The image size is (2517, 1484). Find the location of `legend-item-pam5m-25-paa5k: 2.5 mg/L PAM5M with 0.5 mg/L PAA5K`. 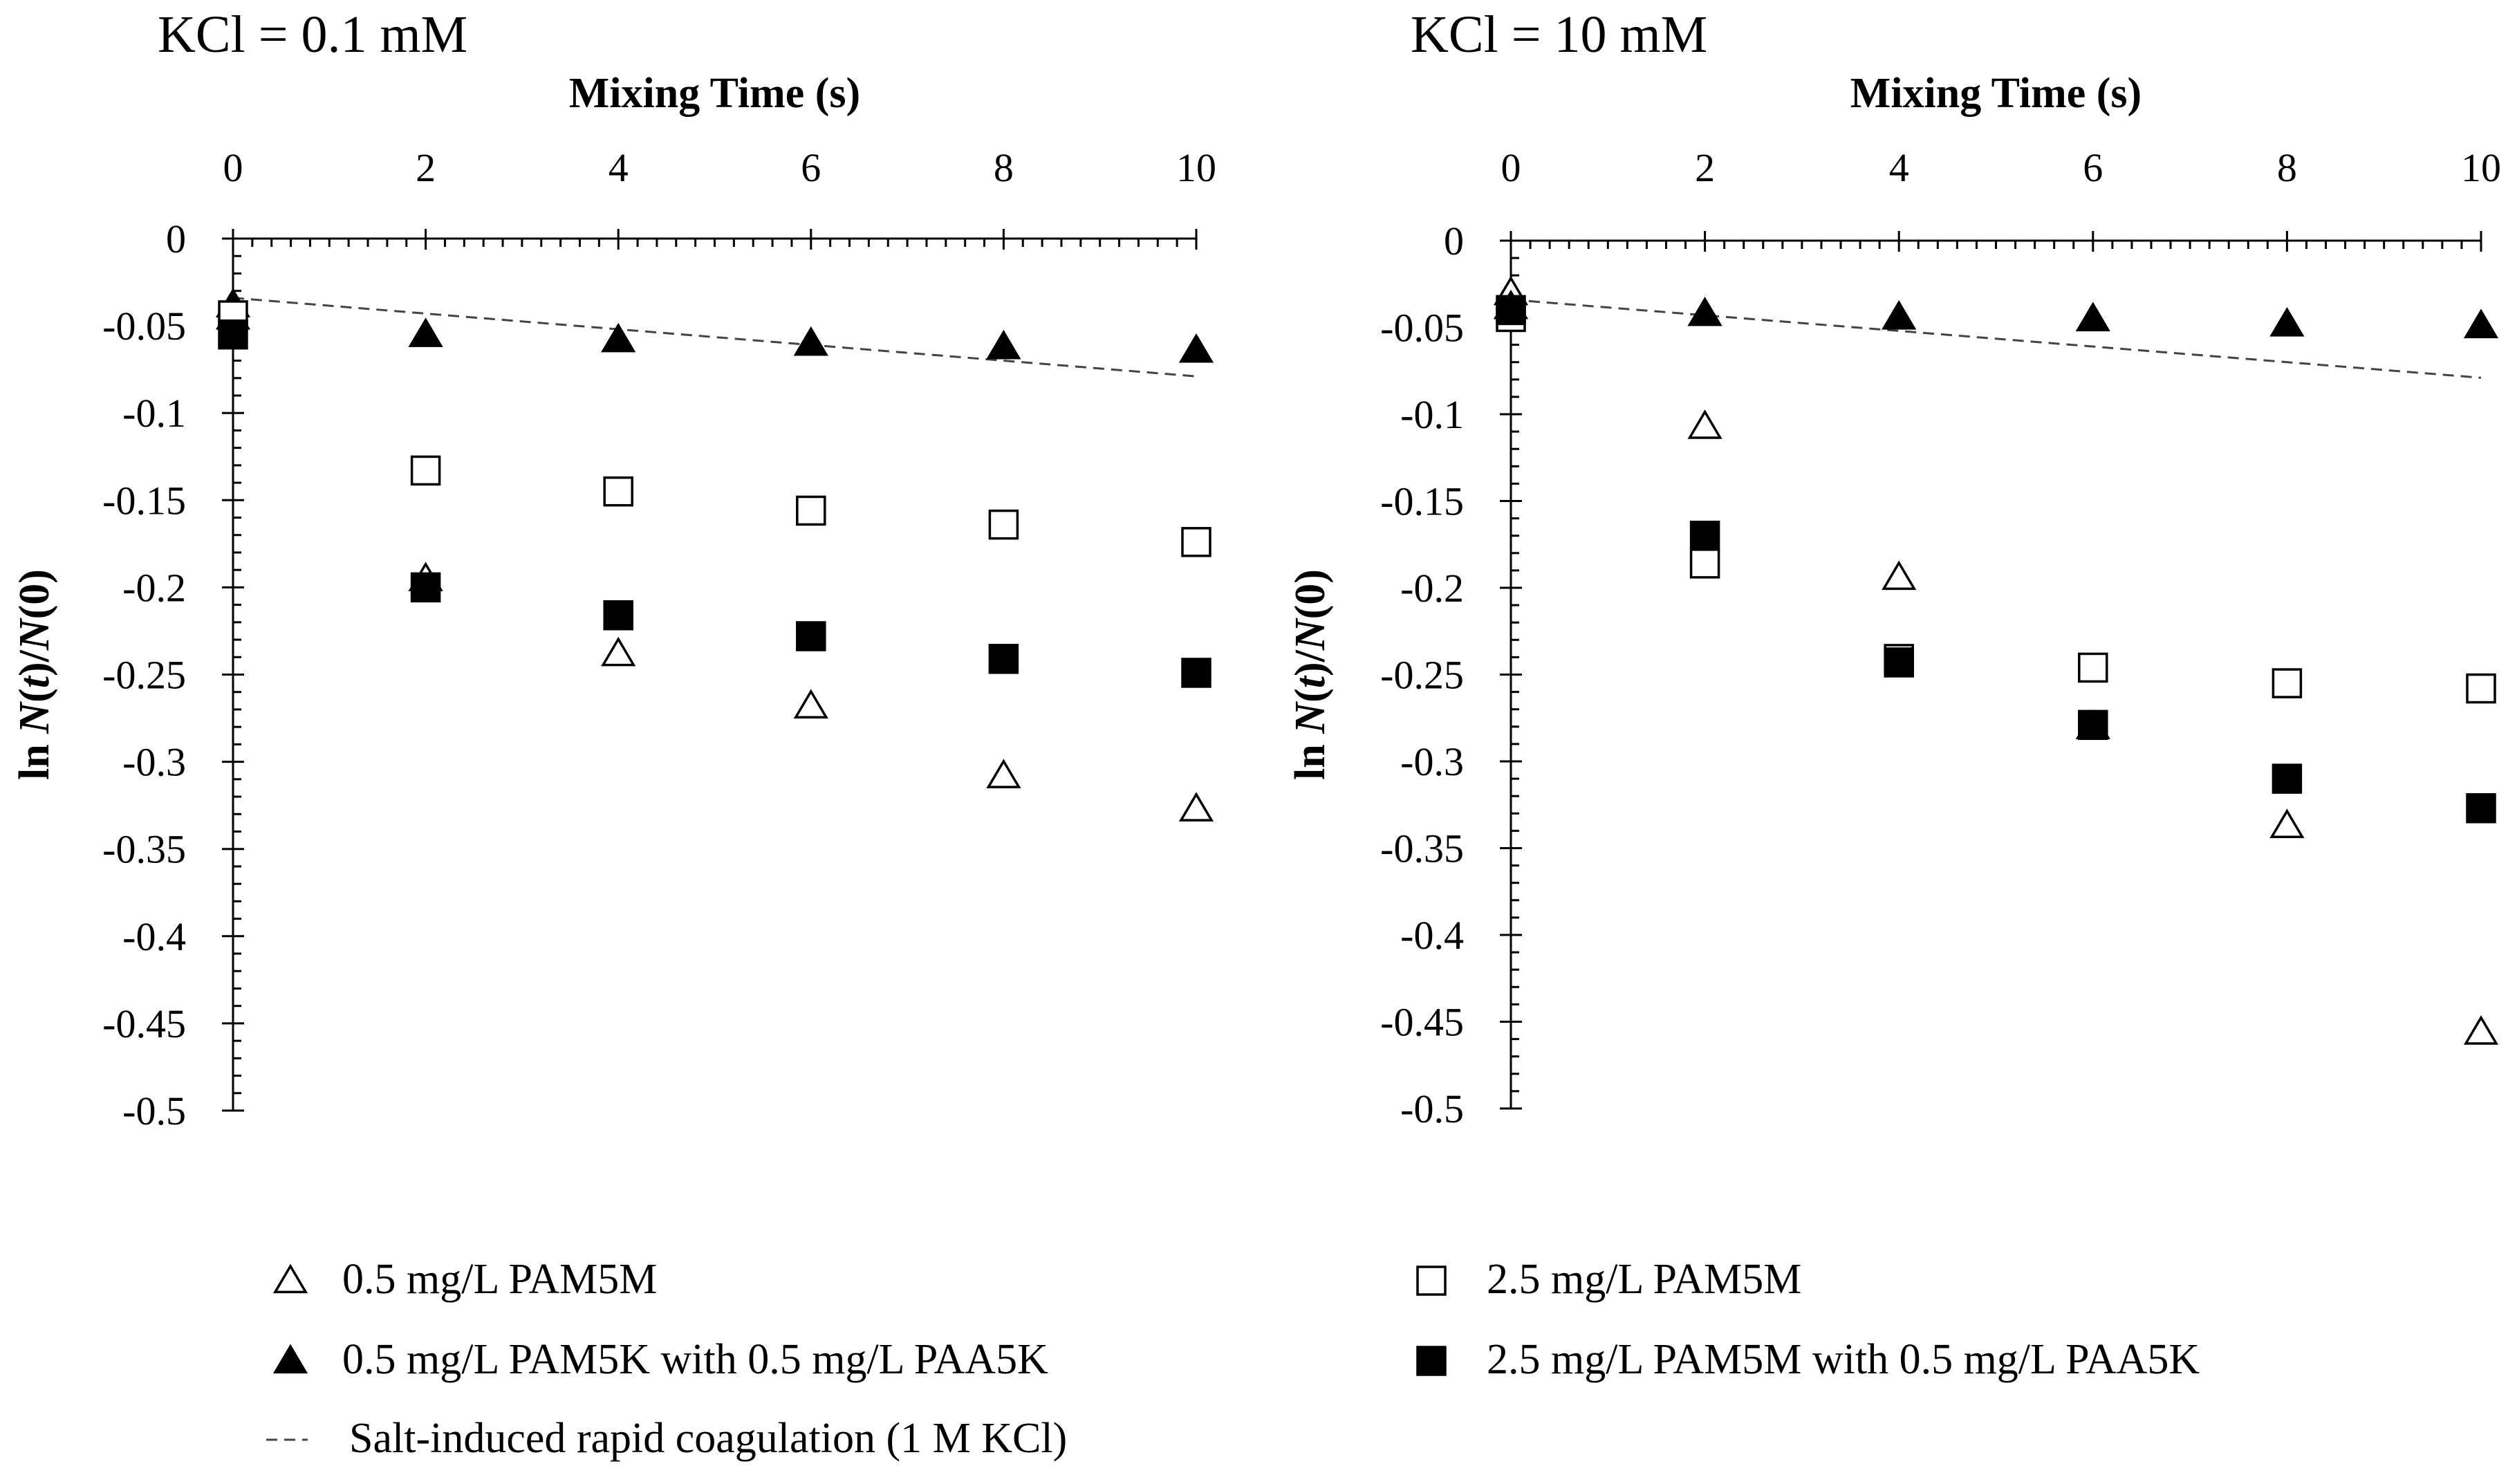

legend-item-pam5m-25-paa5k: 2.5 mg/L PAM5M with 0.5 mg/L PAA5K is located at coordinates (1808, 1359).